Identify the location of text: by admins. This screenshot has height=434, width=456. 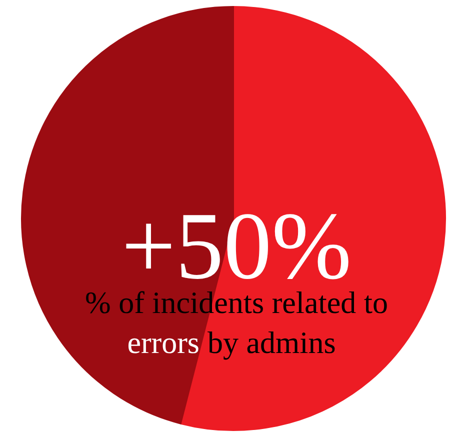
(272, 342).